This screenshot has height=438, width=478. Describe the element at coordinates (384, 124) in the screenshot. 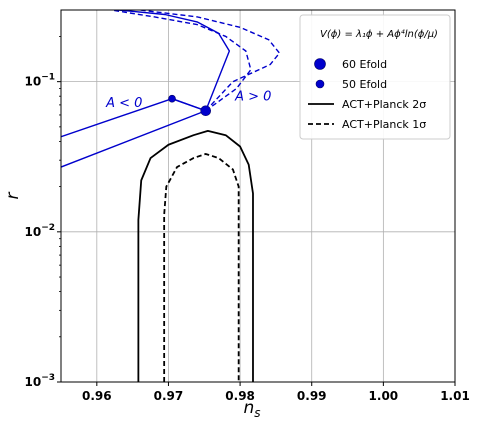

I see `legend-label: ACT+Planck 1σ` at that location.